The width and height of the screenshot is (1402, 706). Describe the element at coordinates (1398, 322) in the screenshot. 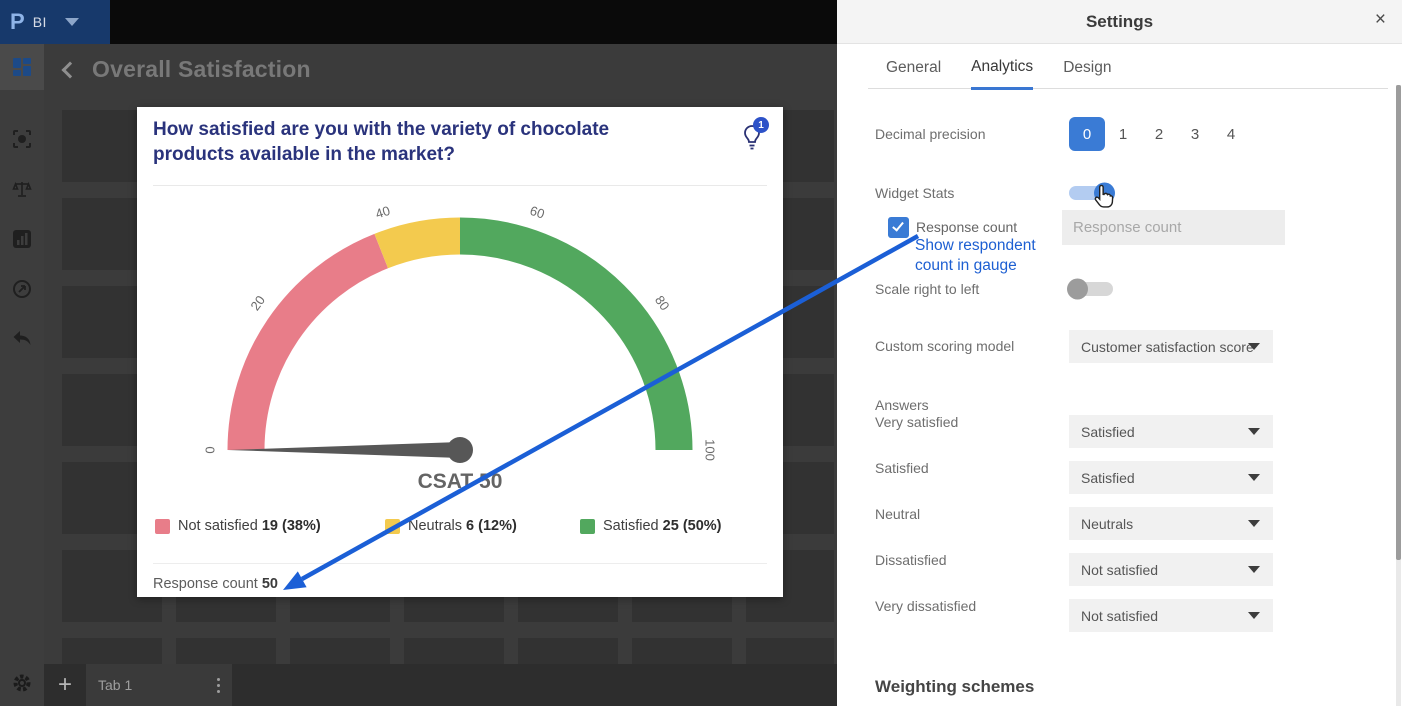

I see `scrollbar-thumb` at that location.